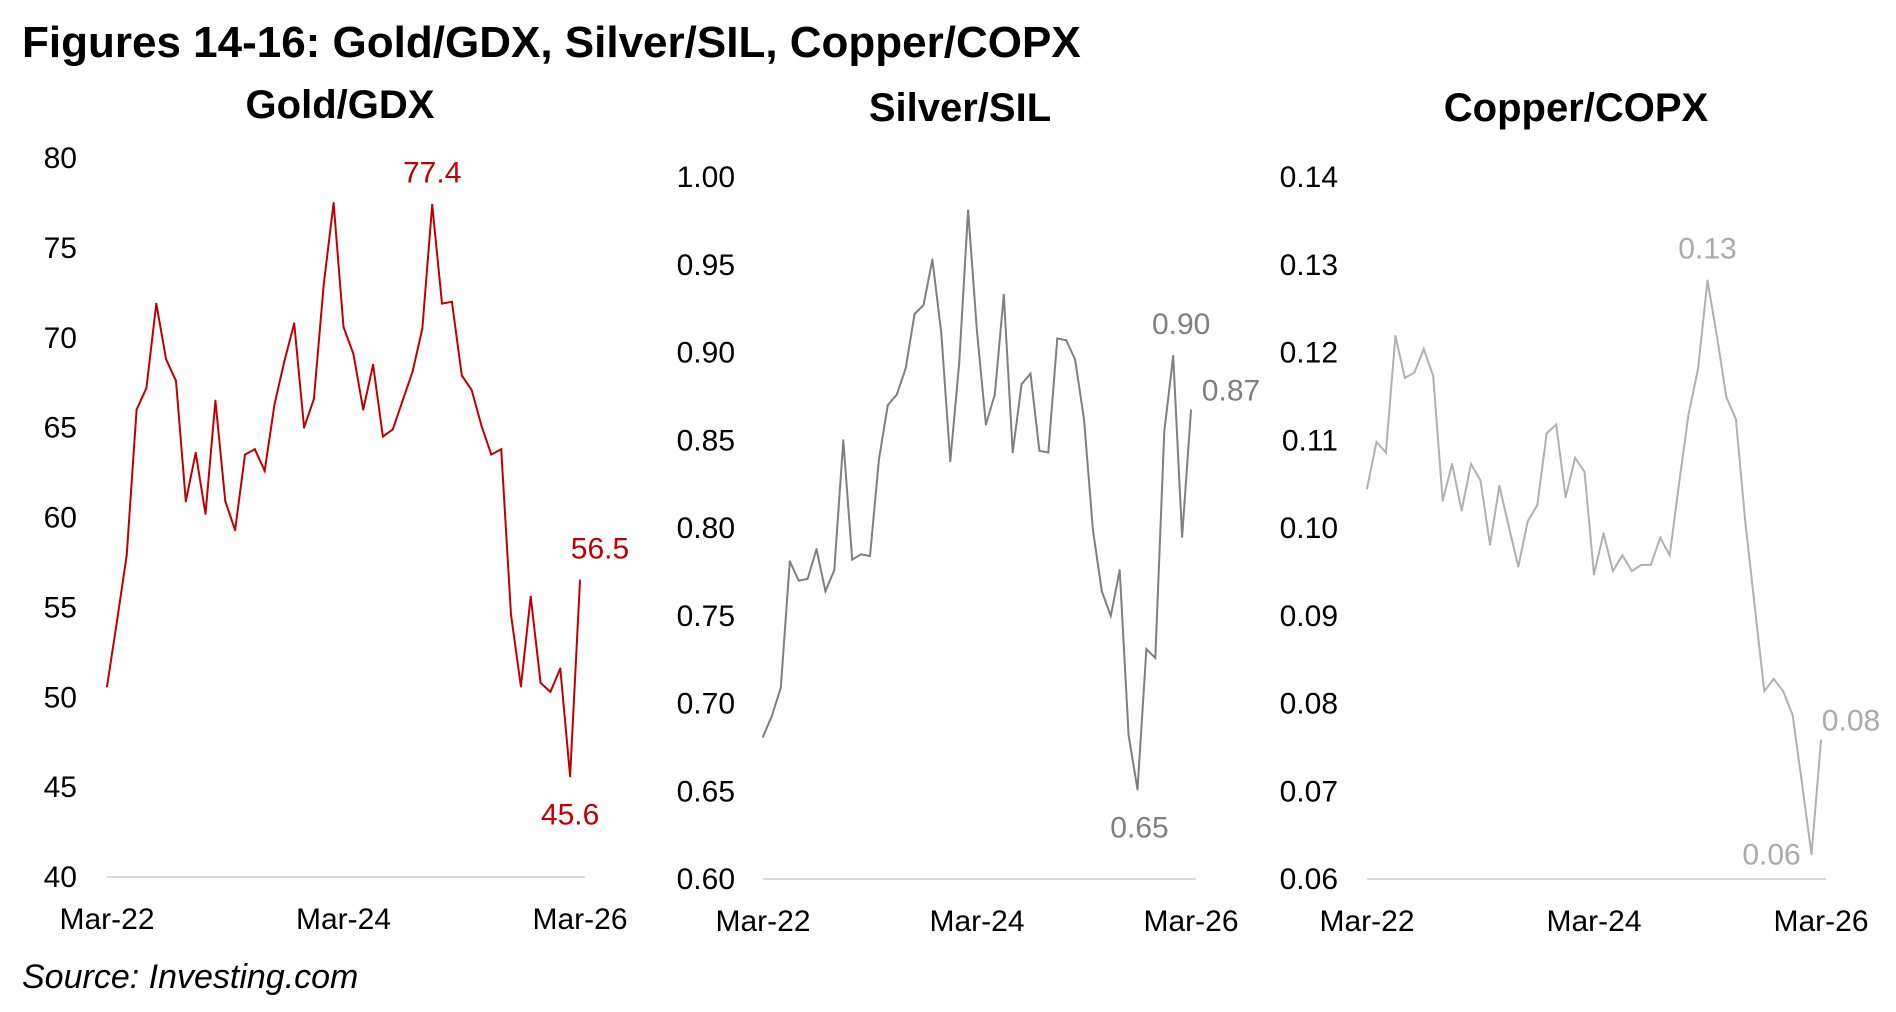 The image size is (1896, 1012). Describe the element at coordinates (1310, 440) in the screenshot. I see `y-tick-label: 0.11` at that location.